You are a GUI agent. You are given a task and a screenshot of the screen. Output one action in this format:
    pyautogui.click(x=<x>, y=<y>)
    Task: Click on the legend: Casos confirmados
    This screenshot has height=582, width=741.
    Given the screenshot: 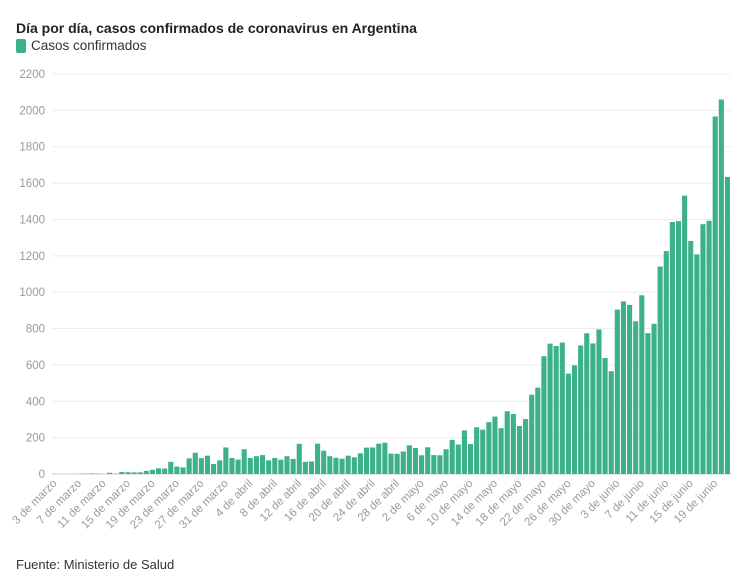 What is the action you would take?
    pyautogui.click(x=81, y=45)
    